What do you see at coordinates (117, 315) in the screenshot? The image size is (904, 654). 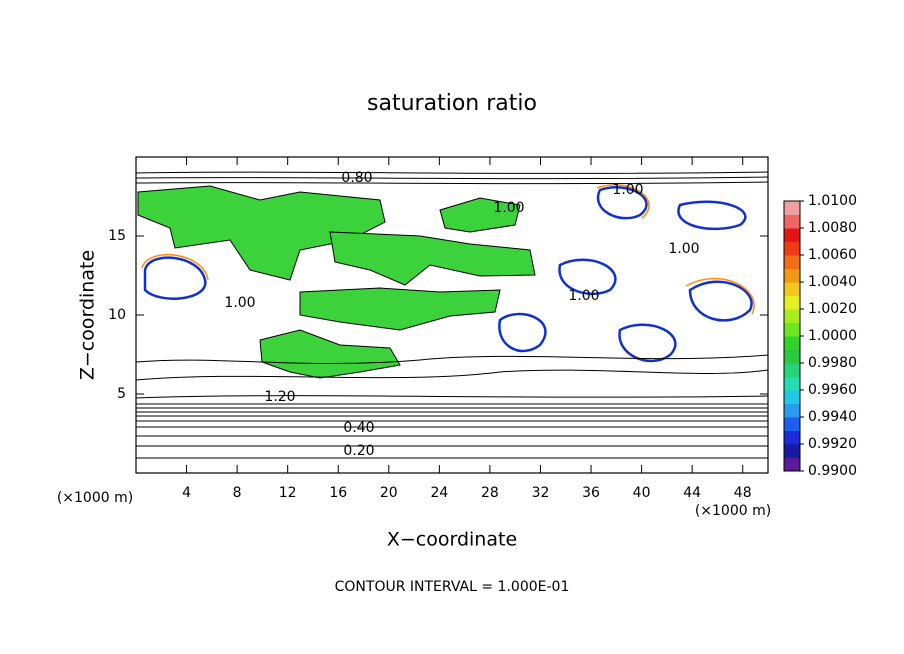 I see `y-tick-label: 10` at bounding box center [117, 315].